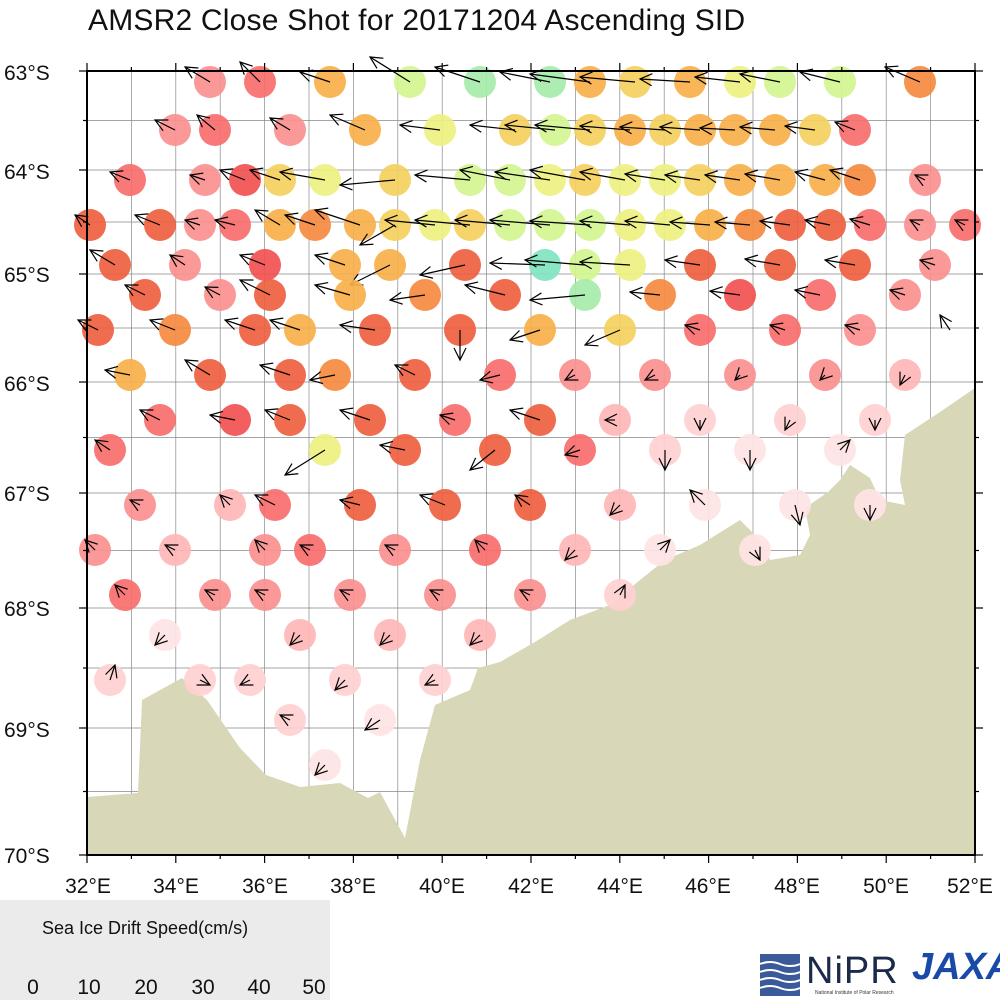 The image size is (1000, 1000). I want to click on lat-label-63s: 63°S, so click(27, 73).